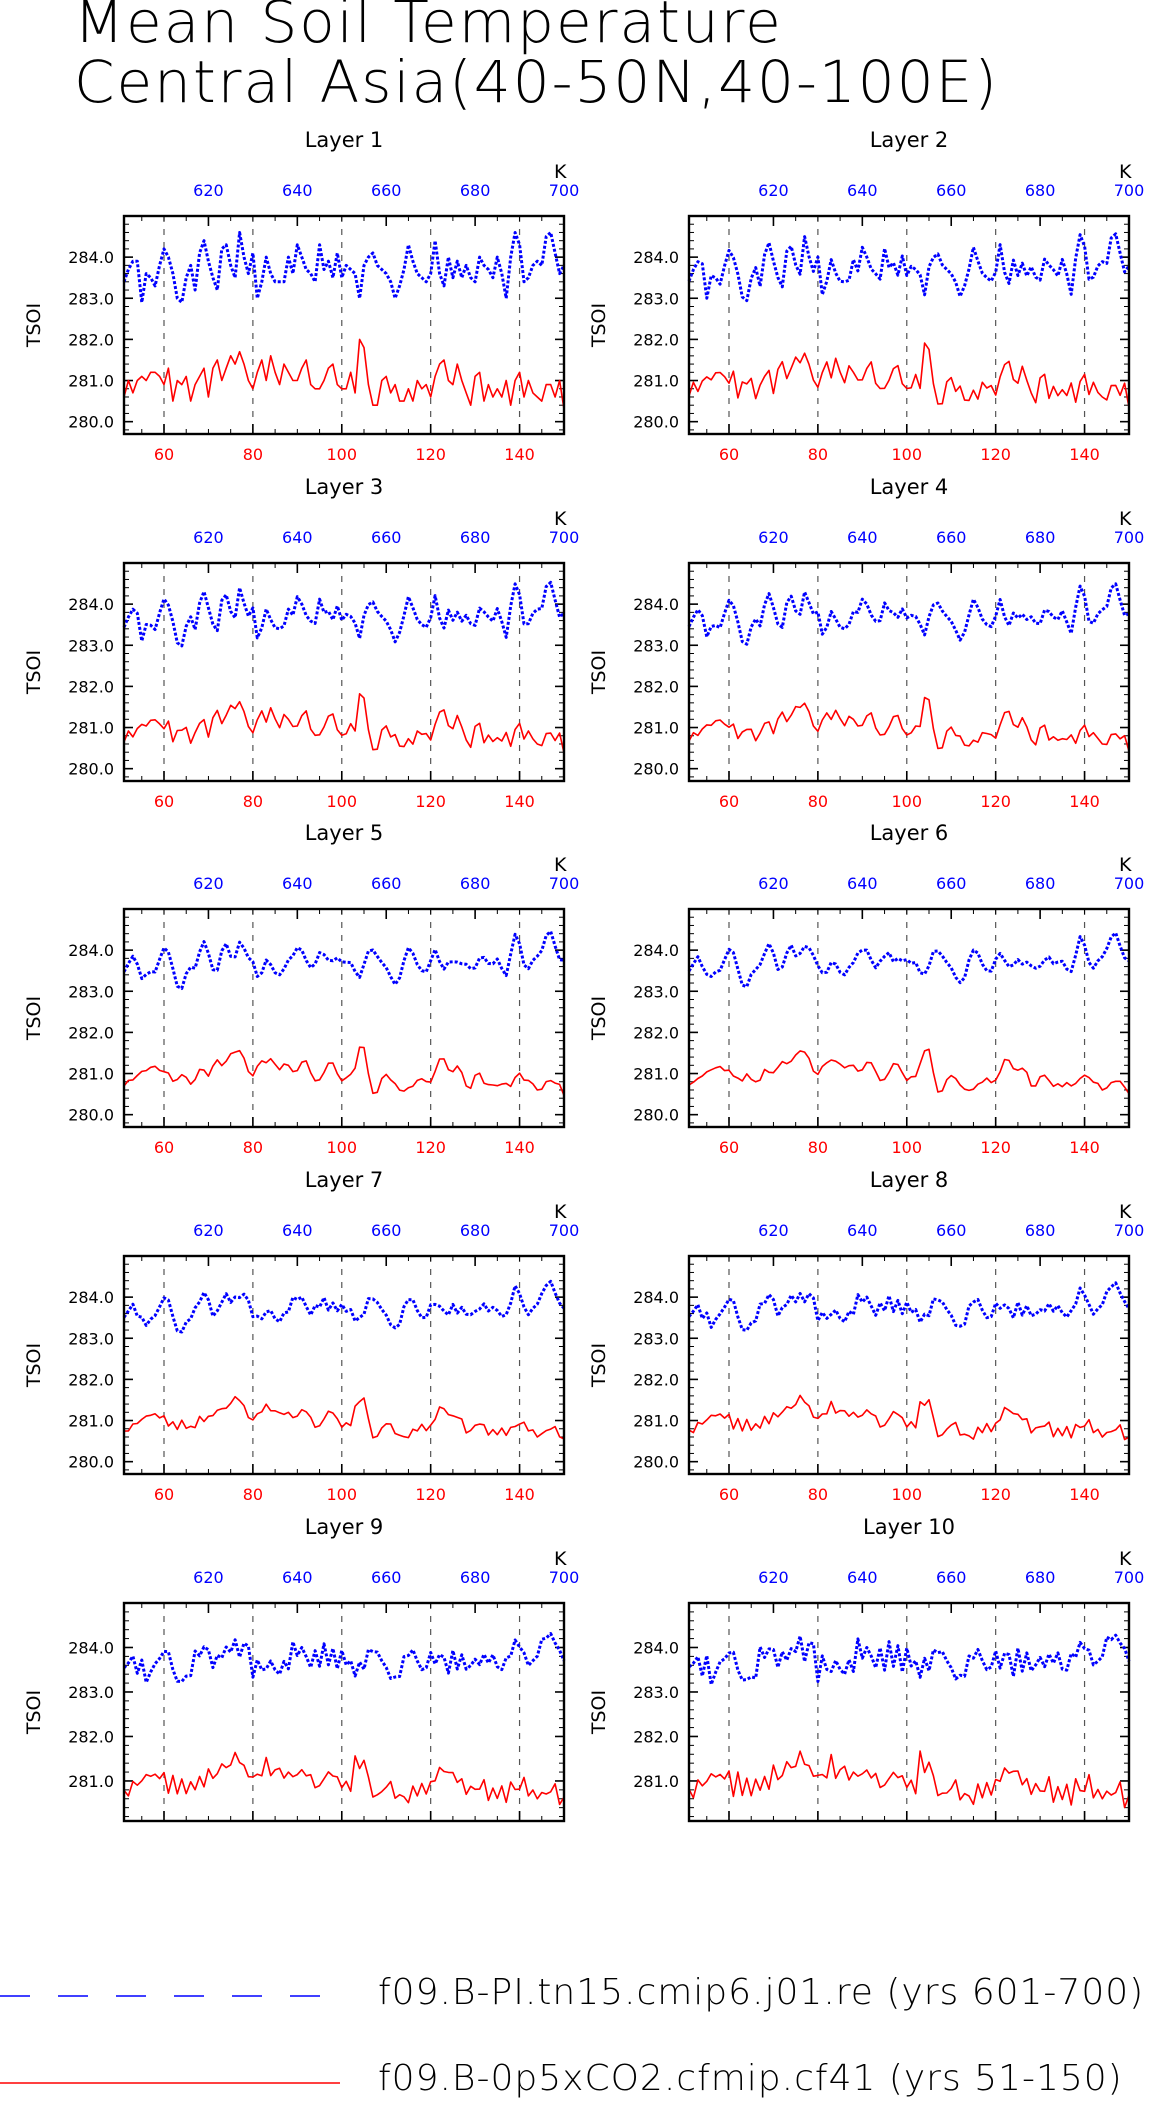 The width and height of the screenshot is (1155, 2119). I want to click on panel-title-layer-4: Layer 4, so click(909, 487).